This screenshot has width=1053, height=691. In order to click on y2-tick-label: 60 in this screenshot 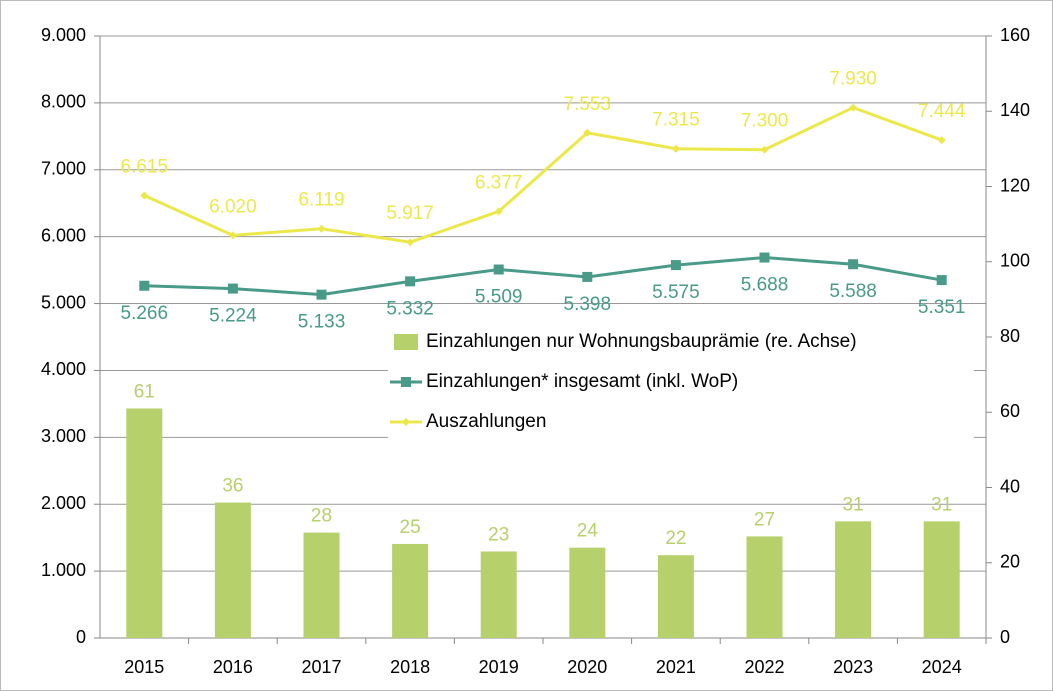, I will do `click(1010, 411)`.